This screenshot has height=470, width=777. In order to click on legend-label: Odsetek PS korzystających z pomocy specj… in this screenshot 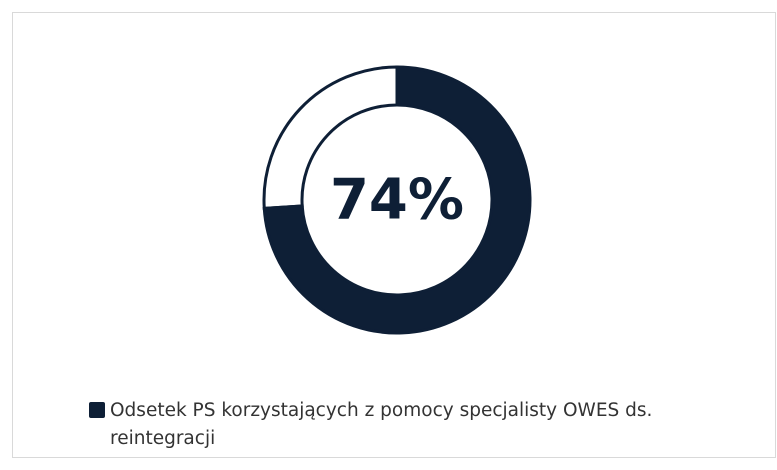, I will do `click(381, 424)`.